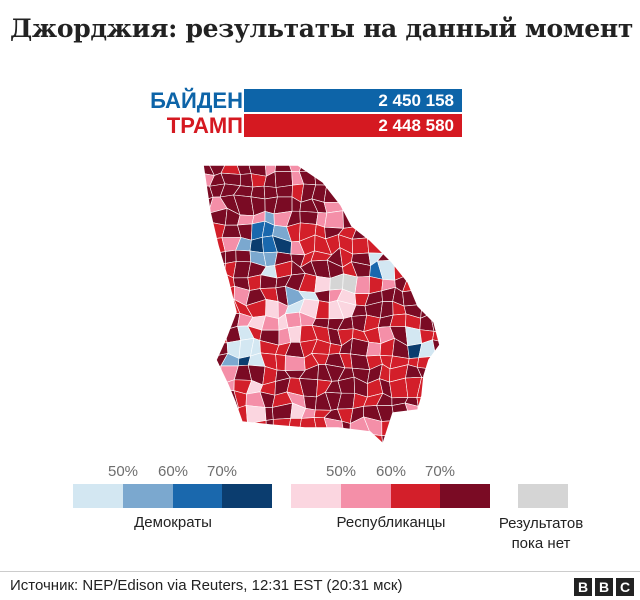 The height and width of the screenshot is (600, 640). Describe the element at coordinates (541, 543) in the screenshot. I see `legend-label-no-results-line2: пока нет` at that location.